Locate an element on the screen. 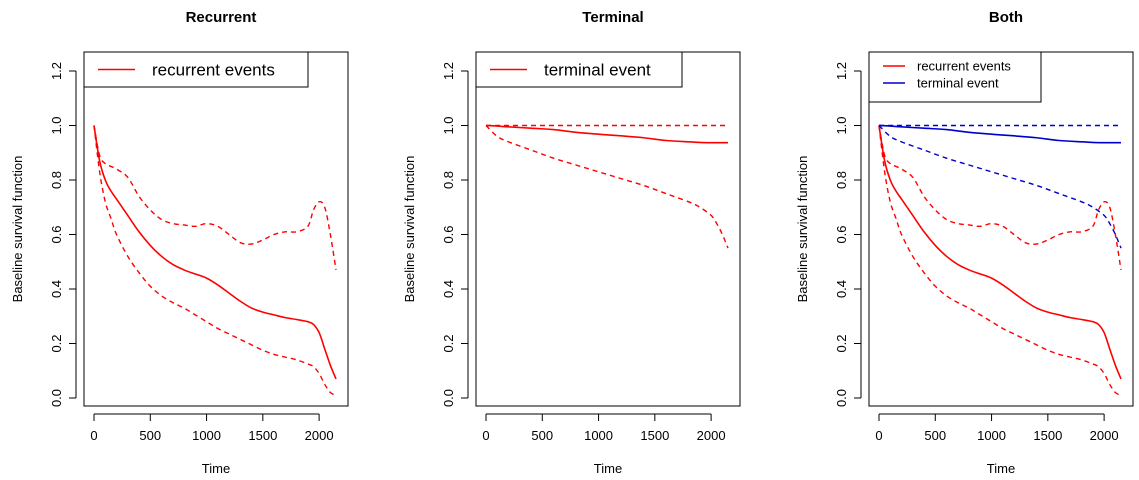 The image size is (1139, 480). legend: recurrent events terminal event is located at coordinates (955, 77).